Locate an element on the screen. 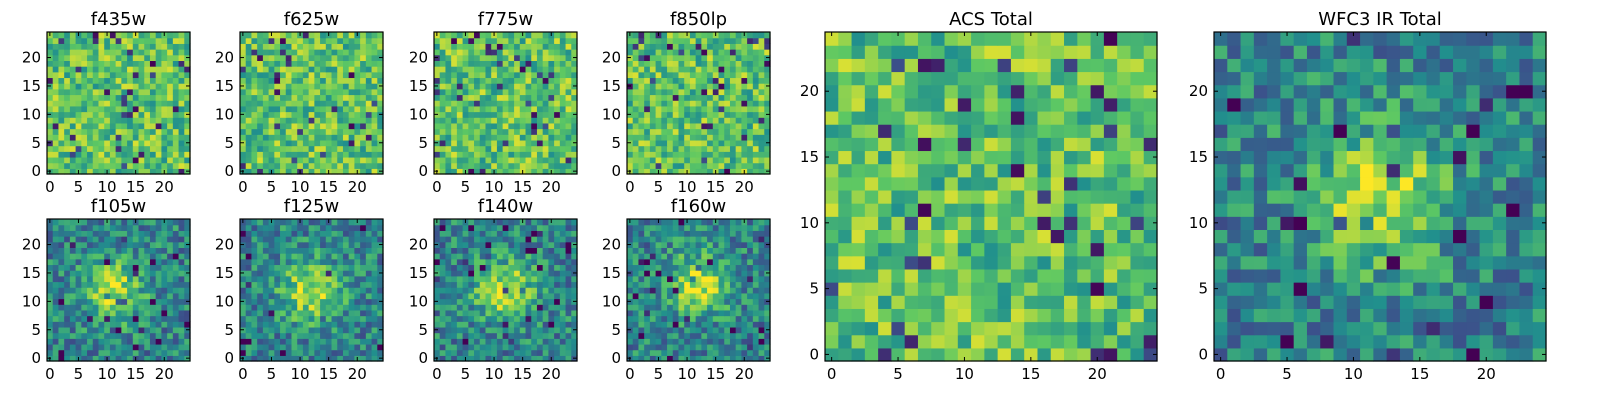 The width and height of the screenshot is (1600, 400). y-tick-label: 15 is located at coordinates (31, 86).